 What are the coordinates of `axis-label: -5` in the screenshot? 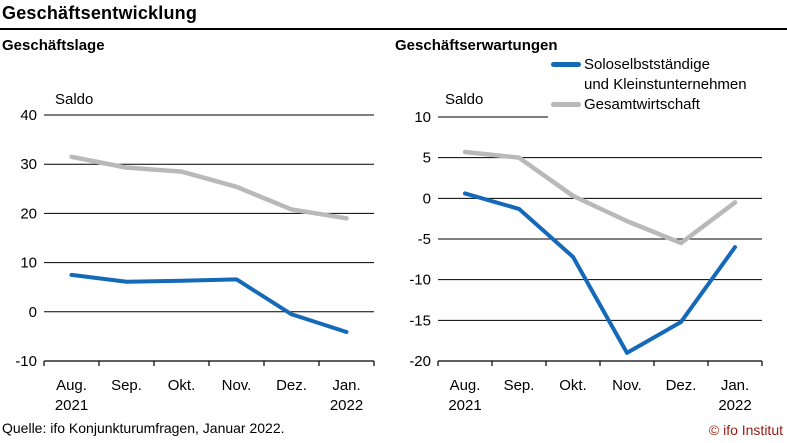 It's located at (424, 239).